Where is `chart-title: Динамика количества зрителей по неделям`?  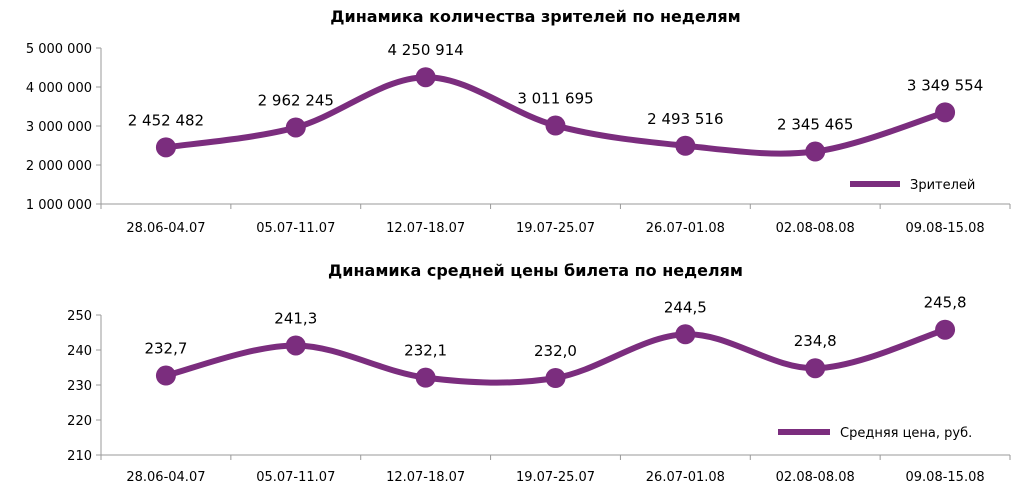 chart-title: Динамика количества зрителей по неделям is located at coordinates (535, 16).